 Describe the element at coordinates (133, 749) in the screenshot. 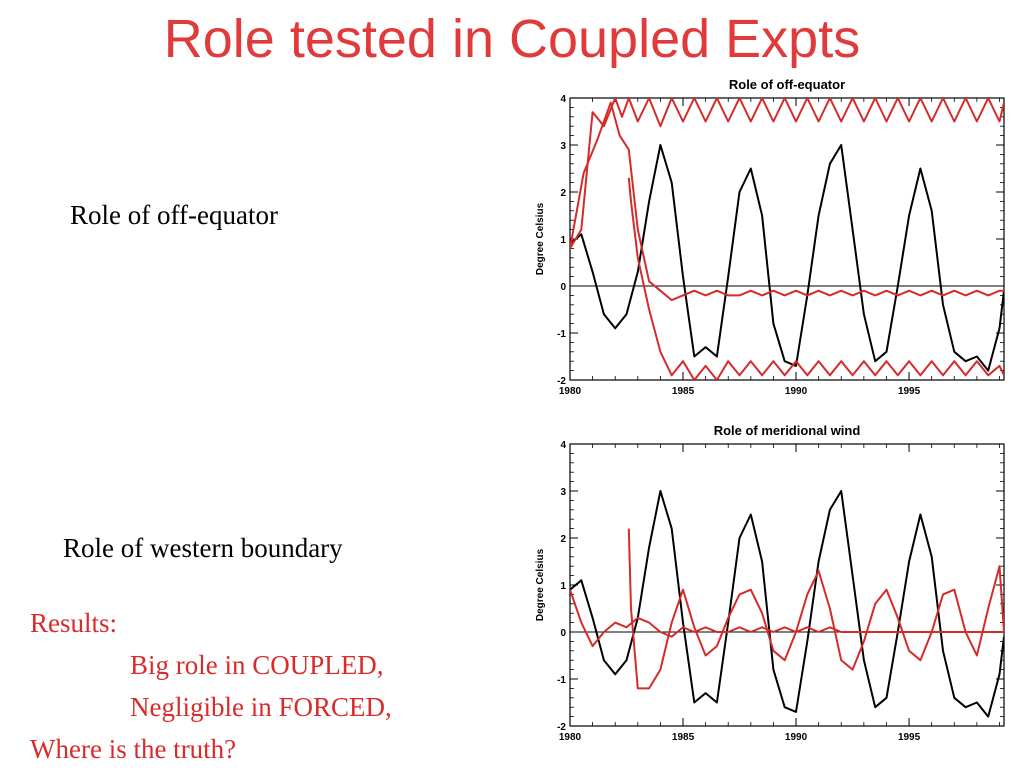

I see `results-line-3: Where is the truth?` at that location.